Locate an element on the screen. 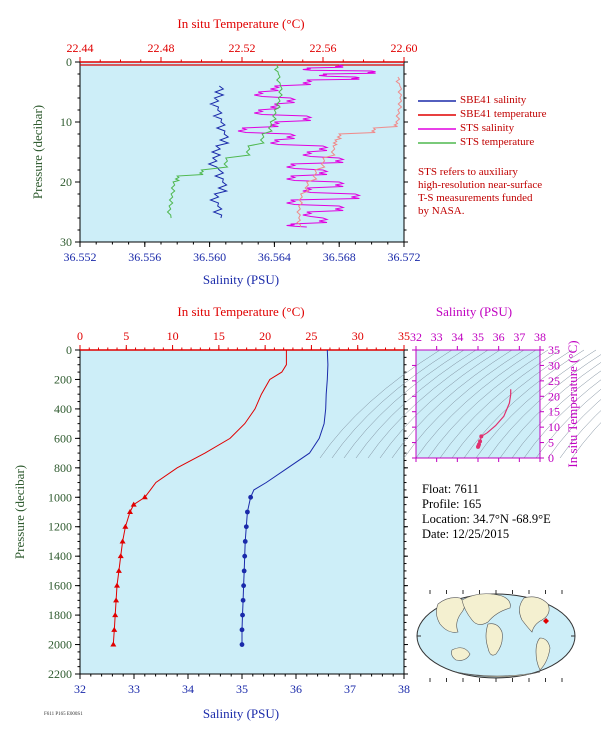 The height and width of the screenshot is (736, 601). map-land-africa is located at coordinates (494, 639).